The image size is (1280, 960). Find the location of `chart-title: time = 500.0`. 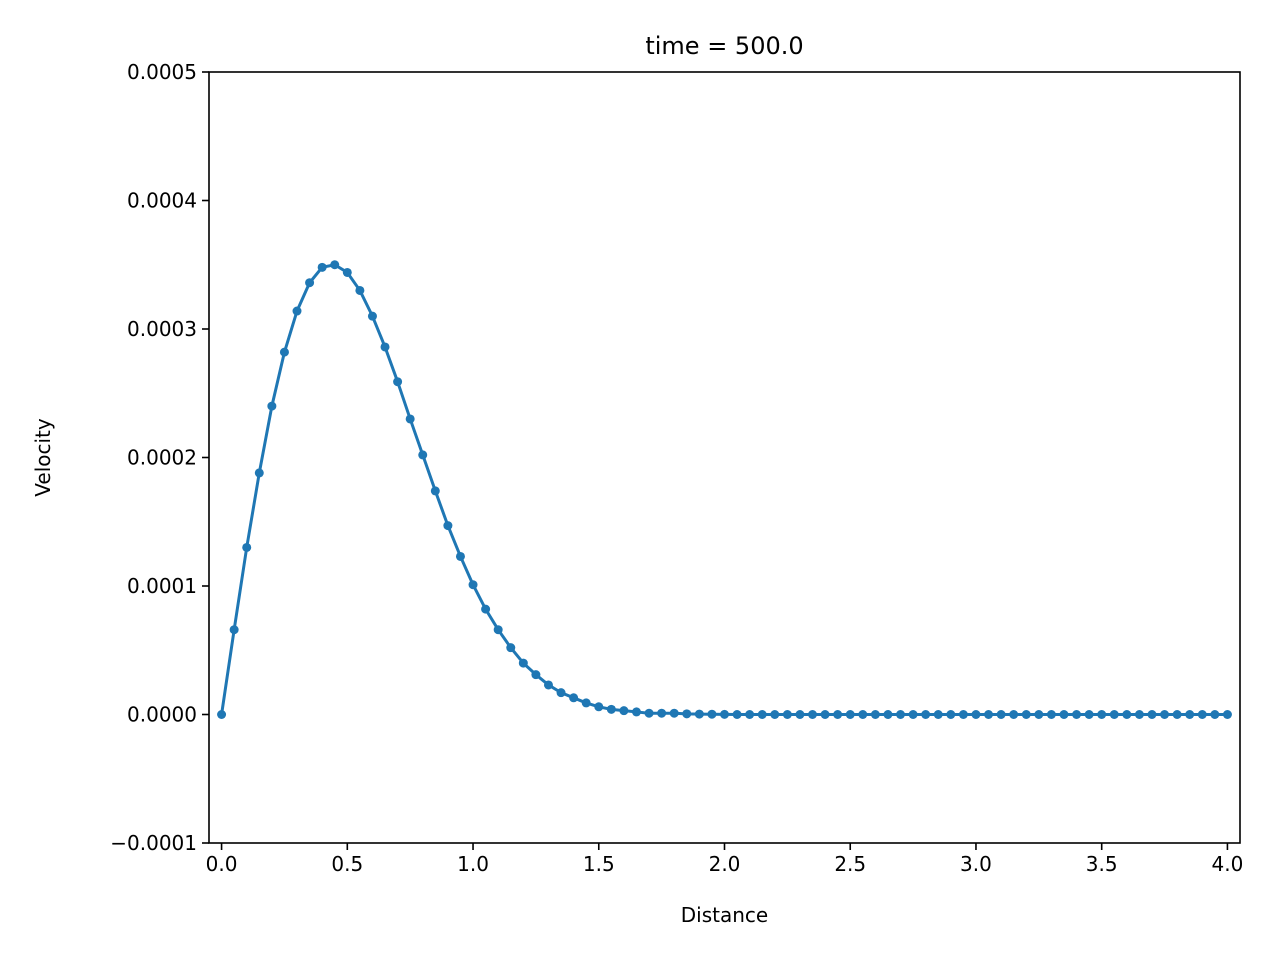

chart-title: time = 500.0 is located at coordinates (724, 46).